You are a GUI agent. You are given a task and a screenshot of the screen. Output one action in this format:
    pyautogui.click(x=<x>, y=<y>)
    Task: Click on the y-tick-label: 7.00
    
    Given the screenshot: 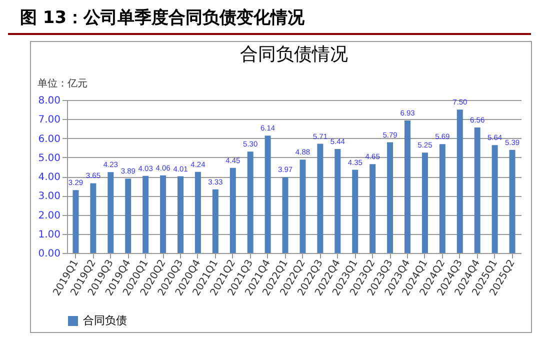 What is the action you would take?
    pyautogui.click(x=49, y=120)
    